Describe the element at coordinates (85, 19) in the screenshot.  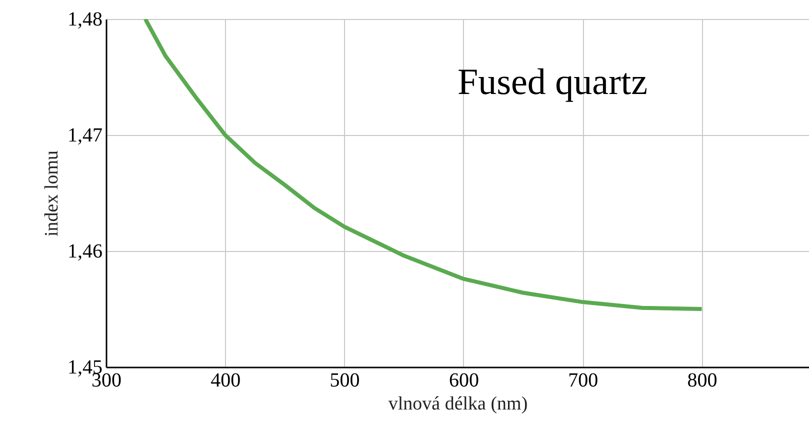
I see `y-tick-label: 1,48` at that location.